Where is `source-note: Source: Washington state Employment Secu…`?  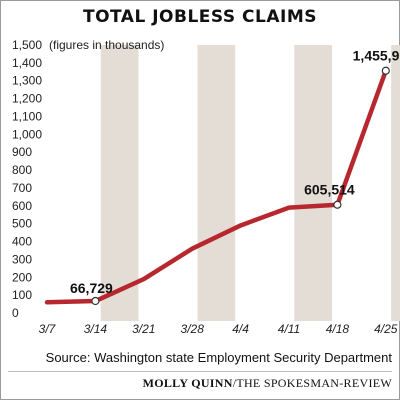 source-note: Source: Washington state Employment Secu… is located at coordinates (218, 357).